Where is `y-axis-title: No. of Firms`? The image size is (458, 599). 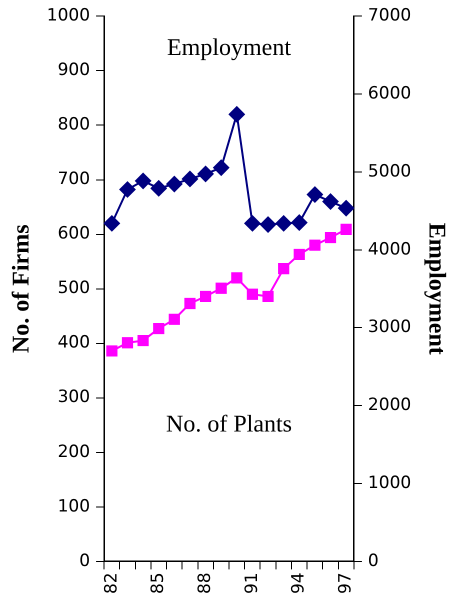
y-axis-title: No. of Firms is located at coordinates (21, 289).